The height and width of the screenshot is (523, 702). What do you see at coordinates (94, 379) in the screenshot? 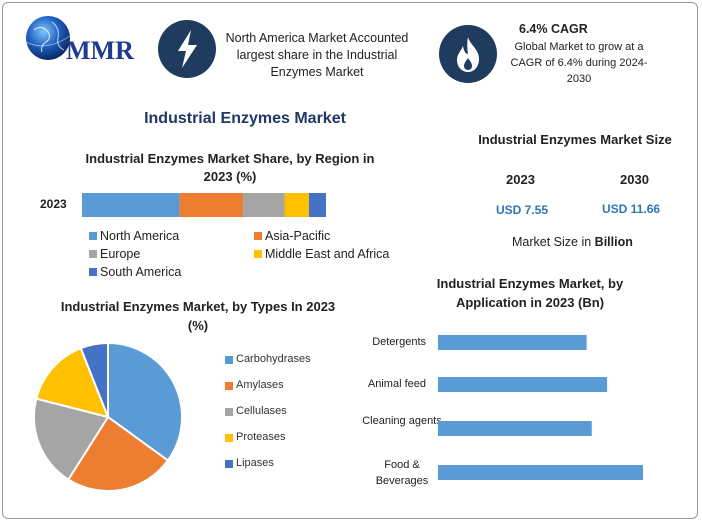
I see `pie-slice-lipases` at bounding box center [94, 379].